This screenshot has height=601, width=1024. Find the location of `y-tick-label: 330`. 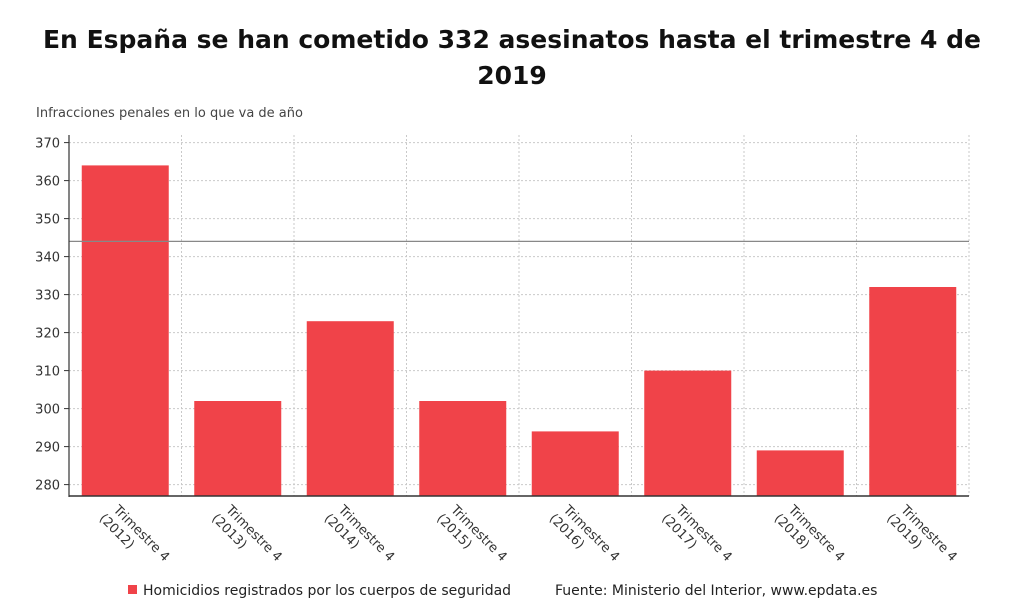

y-tick-label: 330 is located at coordinates (47, 296).